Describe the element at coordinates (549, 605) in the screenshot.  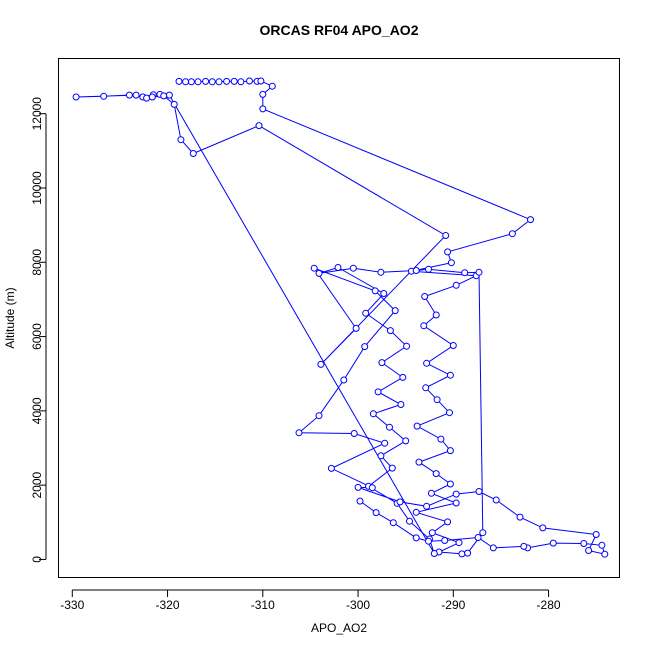
I see `x-tick-label: -280` at that location.